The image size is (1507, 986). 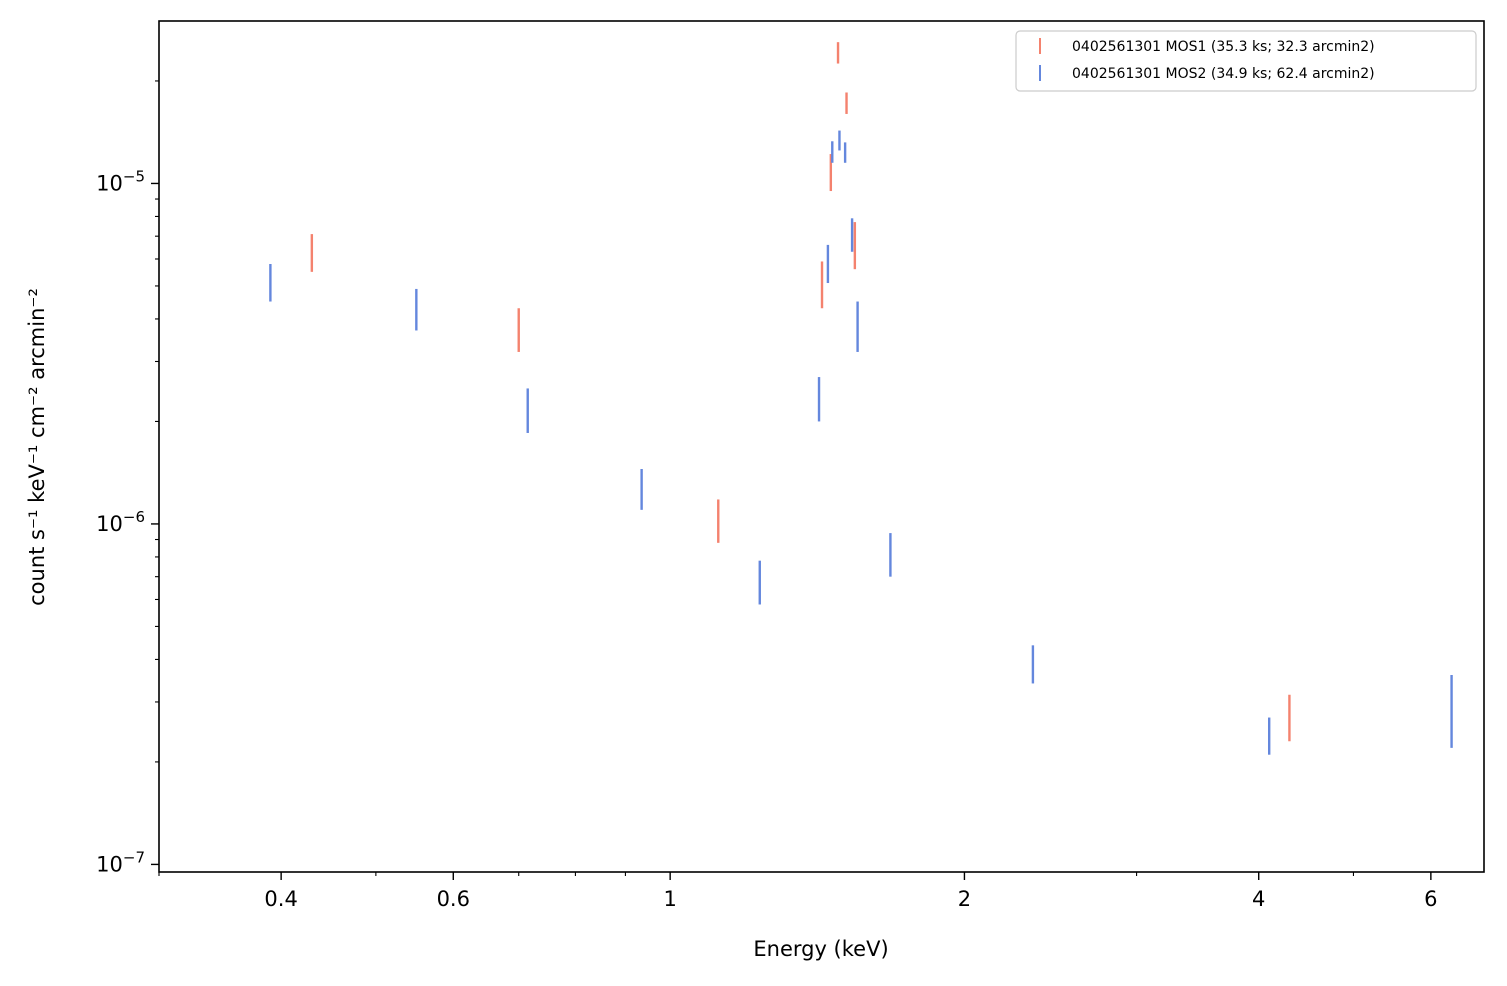 What do you see at coordinates (453, 899) in the screenshot?
I see `x-tick-label: 0.6` at bounding box center [453, 899].